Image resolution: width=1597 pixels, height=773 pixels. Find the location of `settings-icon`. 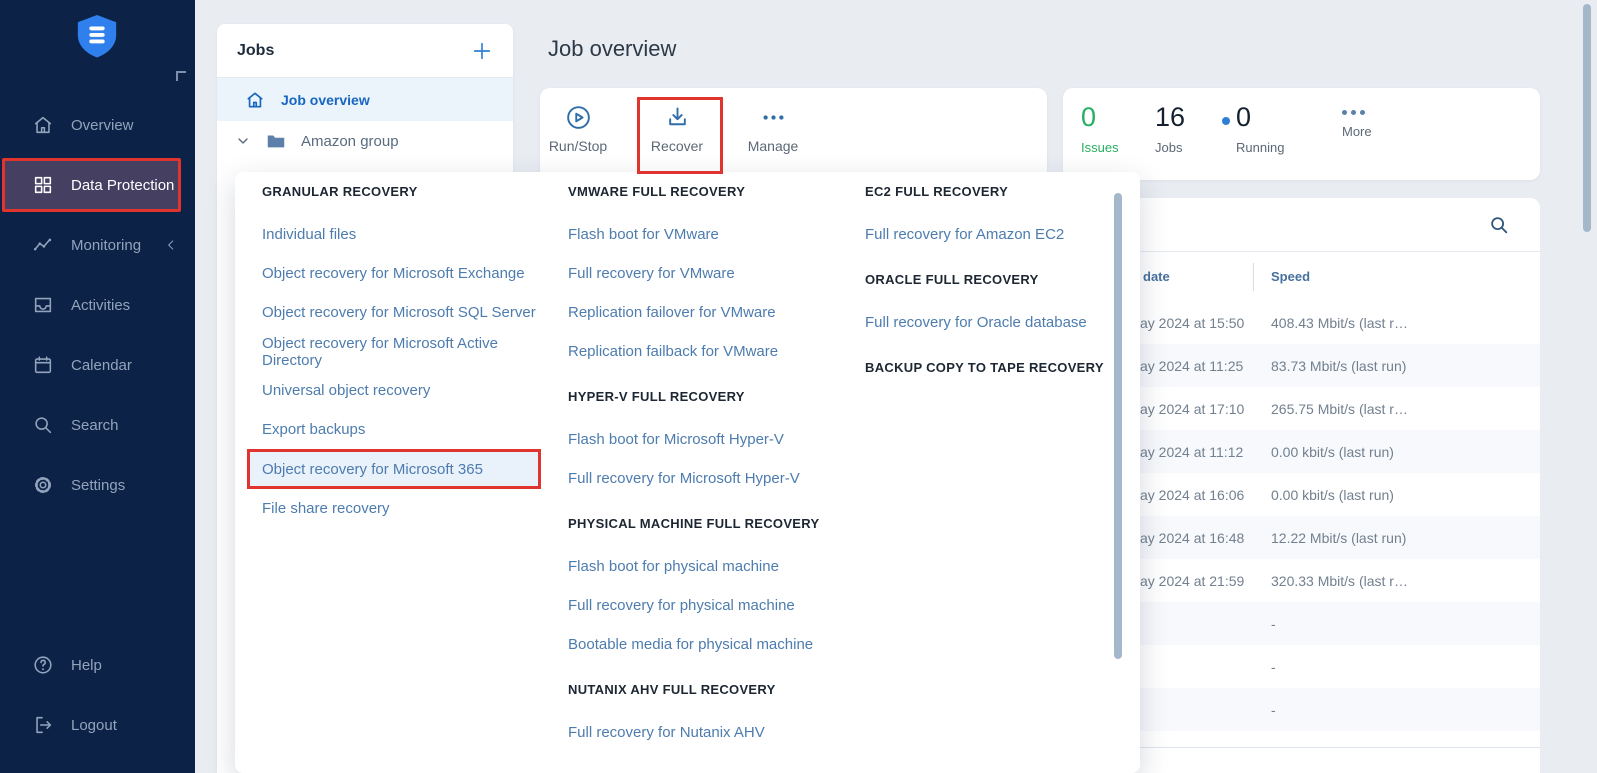

settings-icon is located at coordinates (43, 485).